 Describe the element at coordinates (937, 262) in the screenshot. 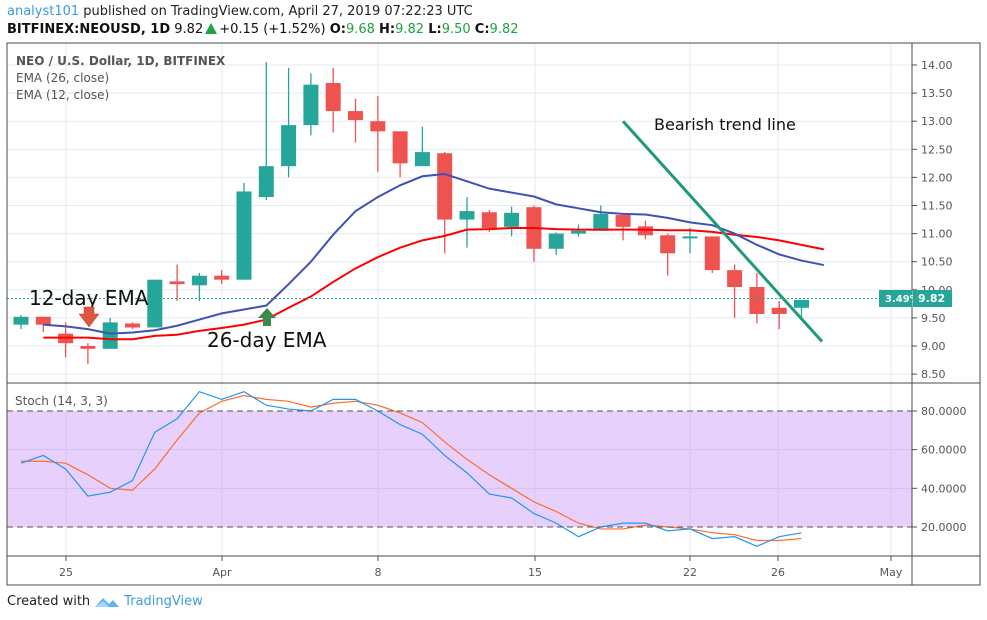

I see `svg-text: 10.50` at that location.